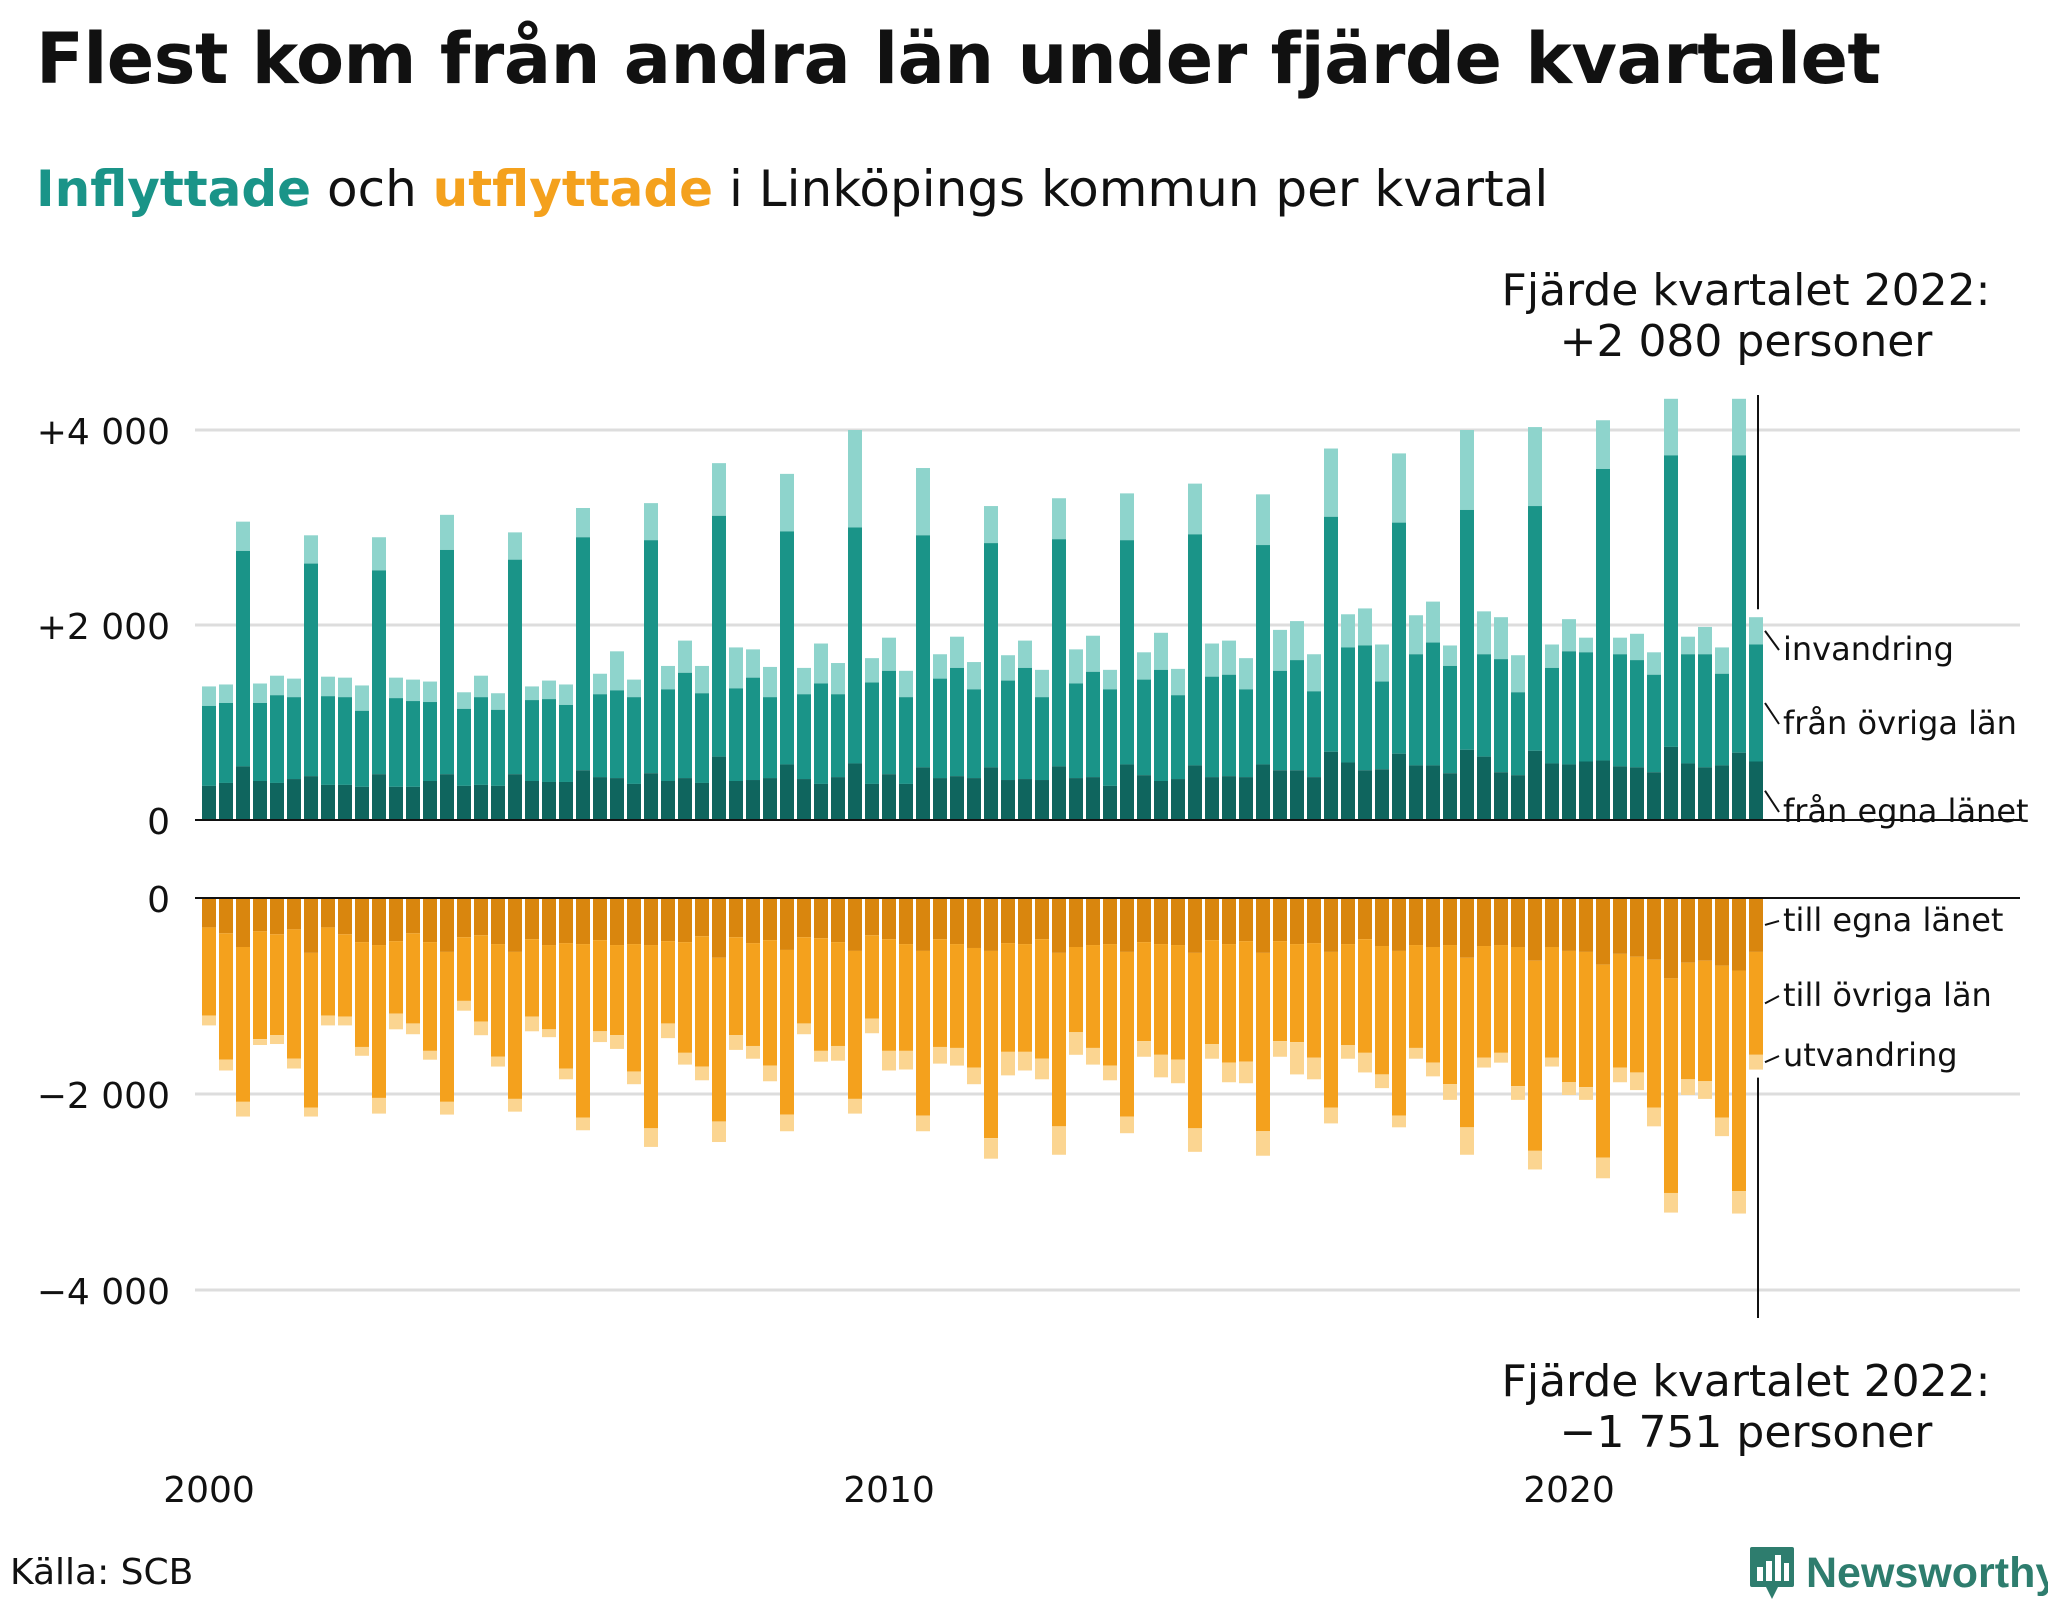 The width and height of the screenshot is (2048, 1604). What do you see at coordinates (1898, 1573) in the screenshot?
I see `brand-logo: Newsworthy` at bounding box center [1898, 1573].